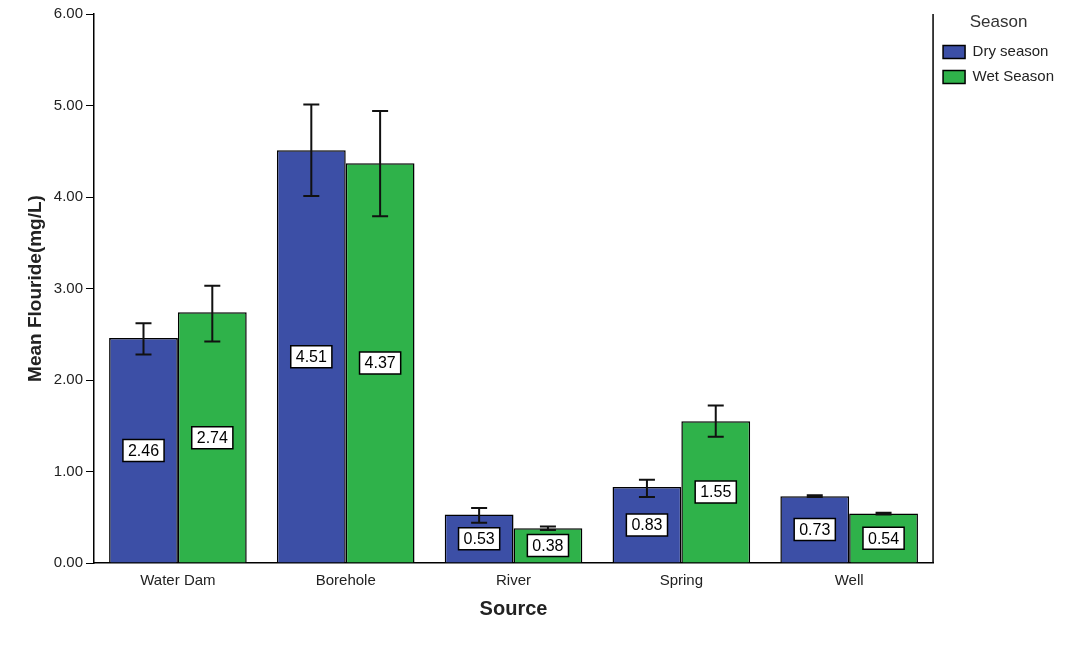 This screenshot has width=1074, height=645. What do you see at coordinates (34, 288) in the screenshot?
I see `y-axis-title: Mean Flouride(mg/L)` at bounding box center [34, 288].